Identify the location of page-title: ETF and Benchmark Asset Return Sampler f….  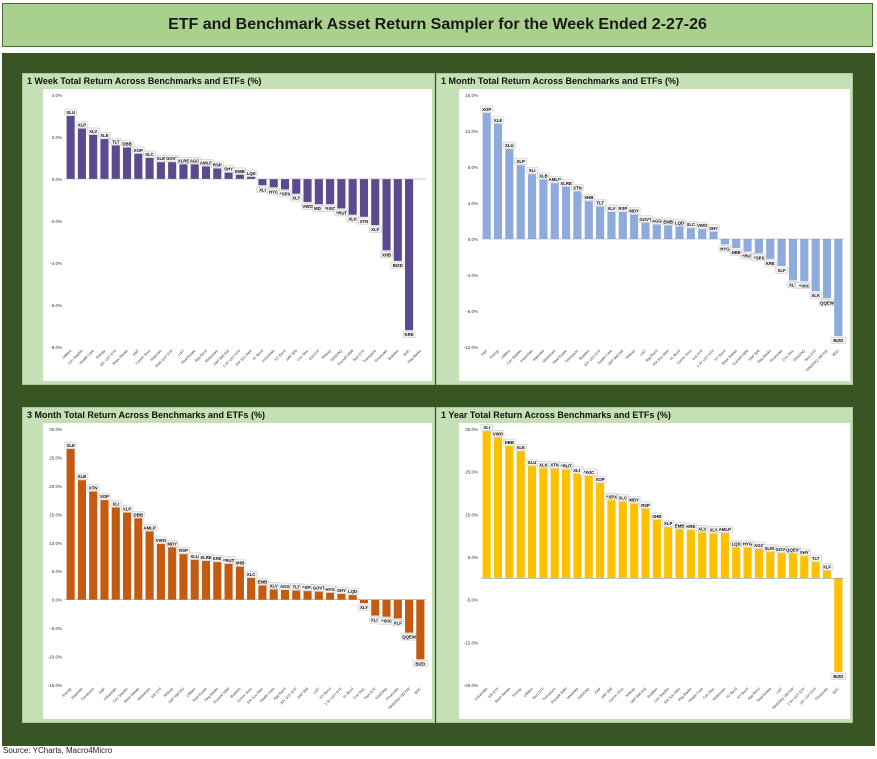
(437, 25).